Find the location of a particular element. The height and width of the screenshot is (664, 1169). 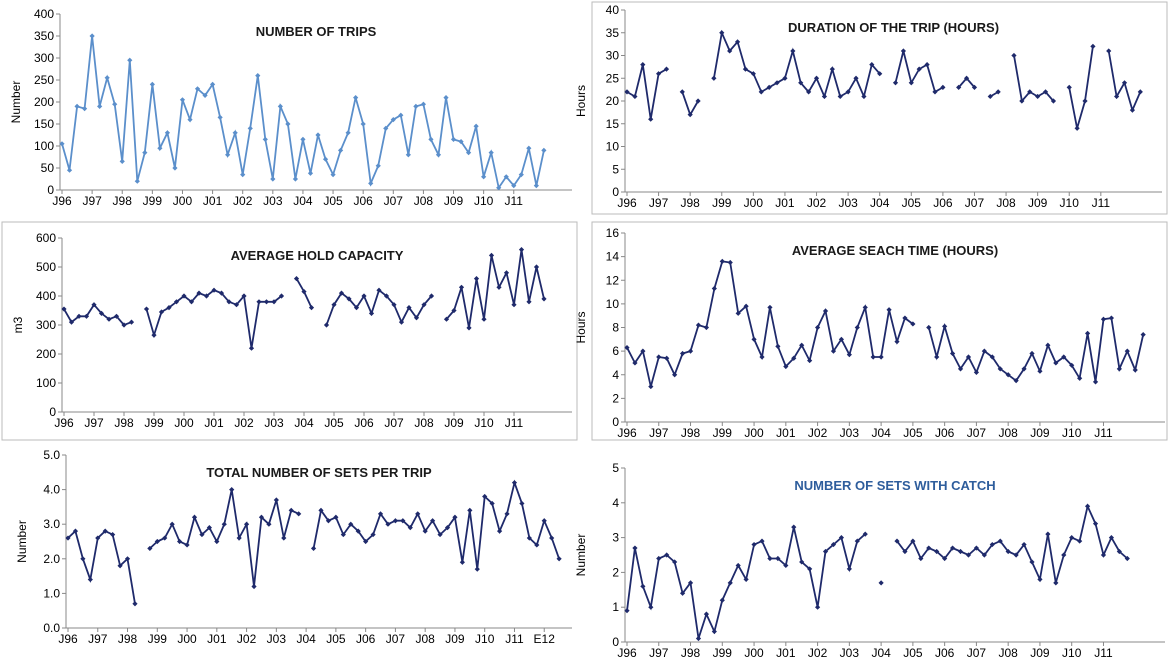

x-tick-label: J08 is located at coordinates (1008, 653).